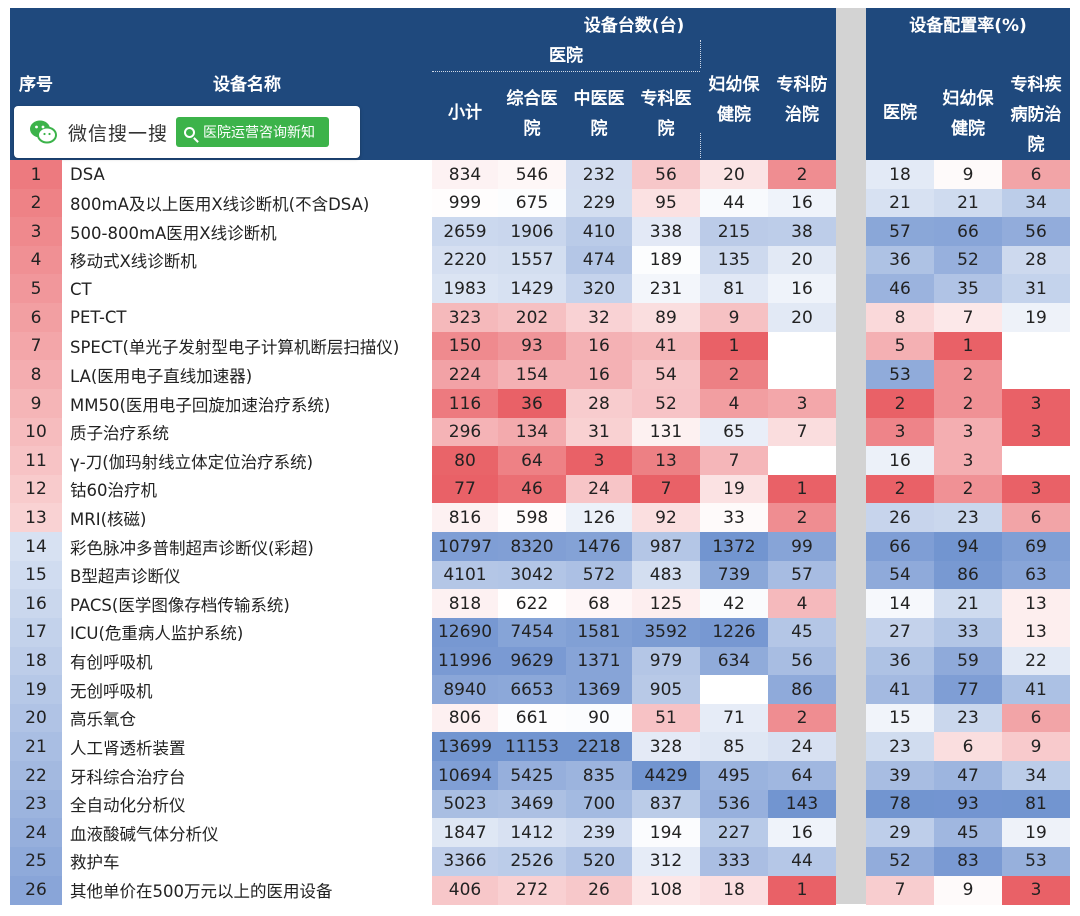 This screenshot has height=916, width=1080. Describe the element at coordinates (532, 518) in the screenshot. I see `value-cell: 598` at that location.